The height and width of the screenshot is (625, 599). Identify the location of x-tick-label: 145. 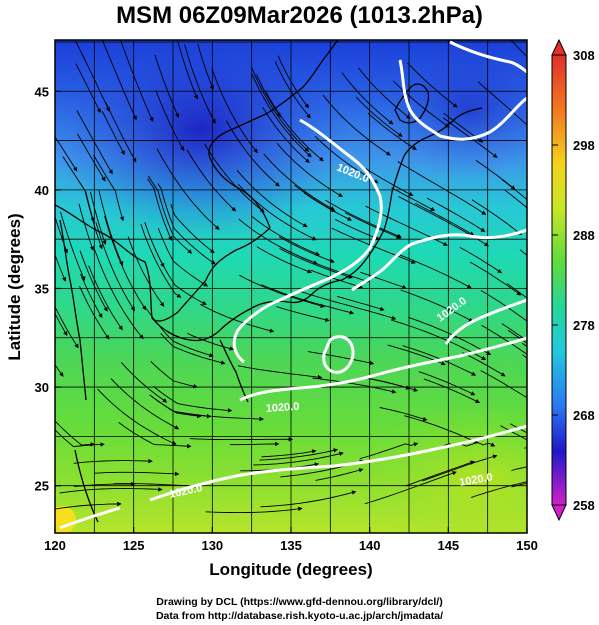
(448, 545).